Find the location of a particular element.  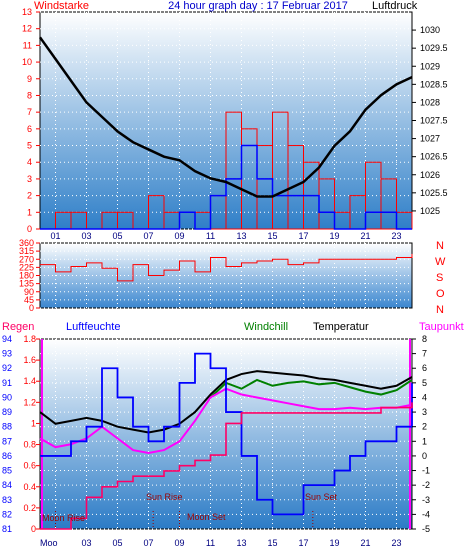

temp-tick-label: -2 is located at coordinates (426, 485).